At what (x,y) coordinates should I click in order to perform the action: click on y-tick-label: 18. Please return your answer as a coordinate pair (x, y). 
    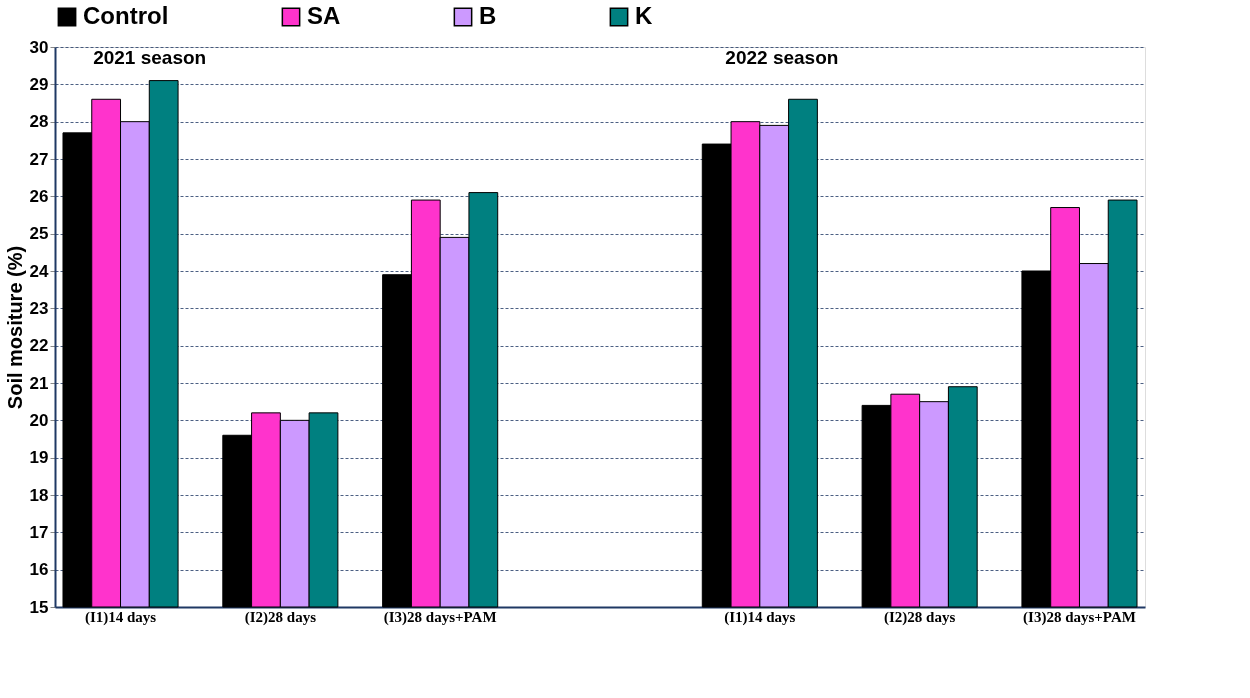
    Looking at the image, I should click on (39, 495).